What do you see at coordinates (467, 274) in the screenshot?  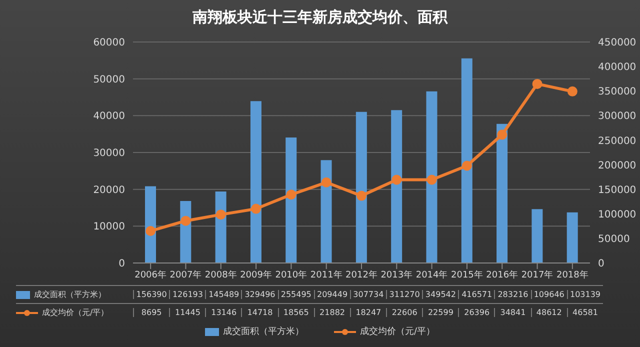 I see `x-tick-label: 2015年` at bounding box center [467, 274].